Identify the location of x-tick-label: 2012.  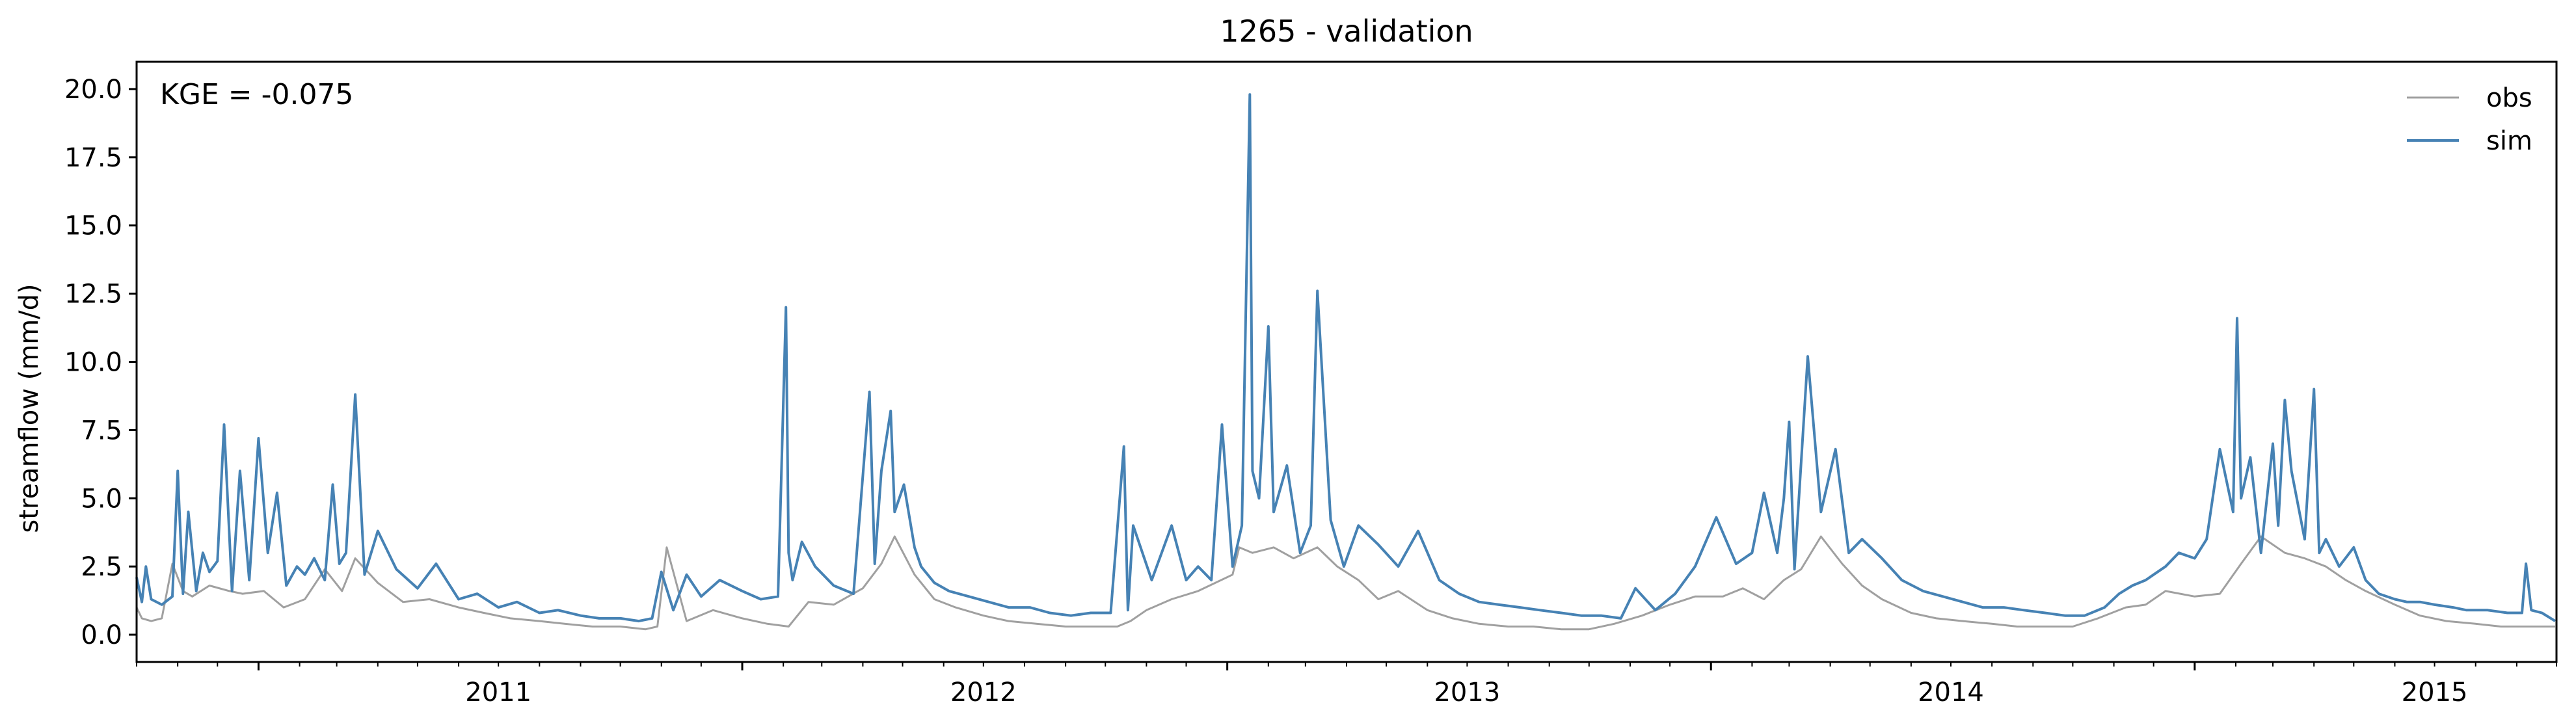
(983, 692).